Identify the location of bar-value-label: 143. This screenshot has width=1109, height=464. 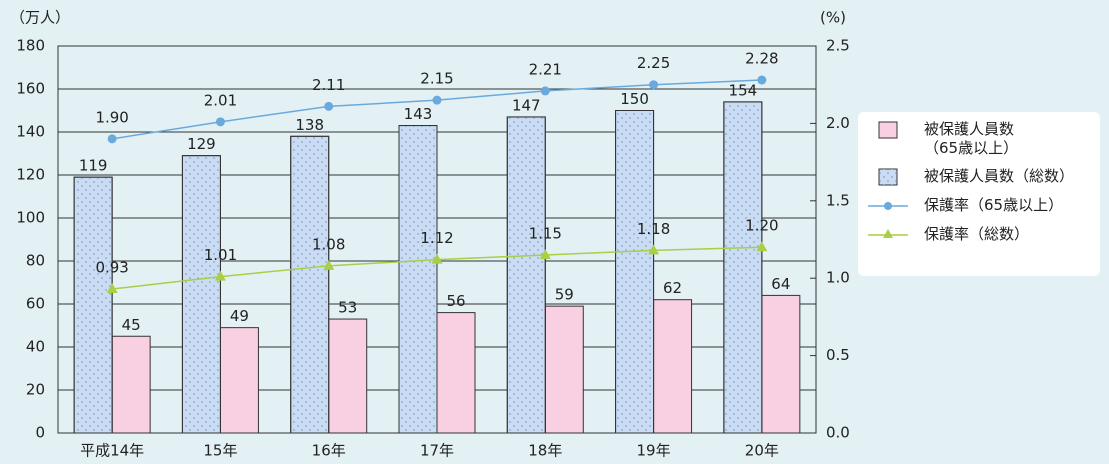
(418, 114).